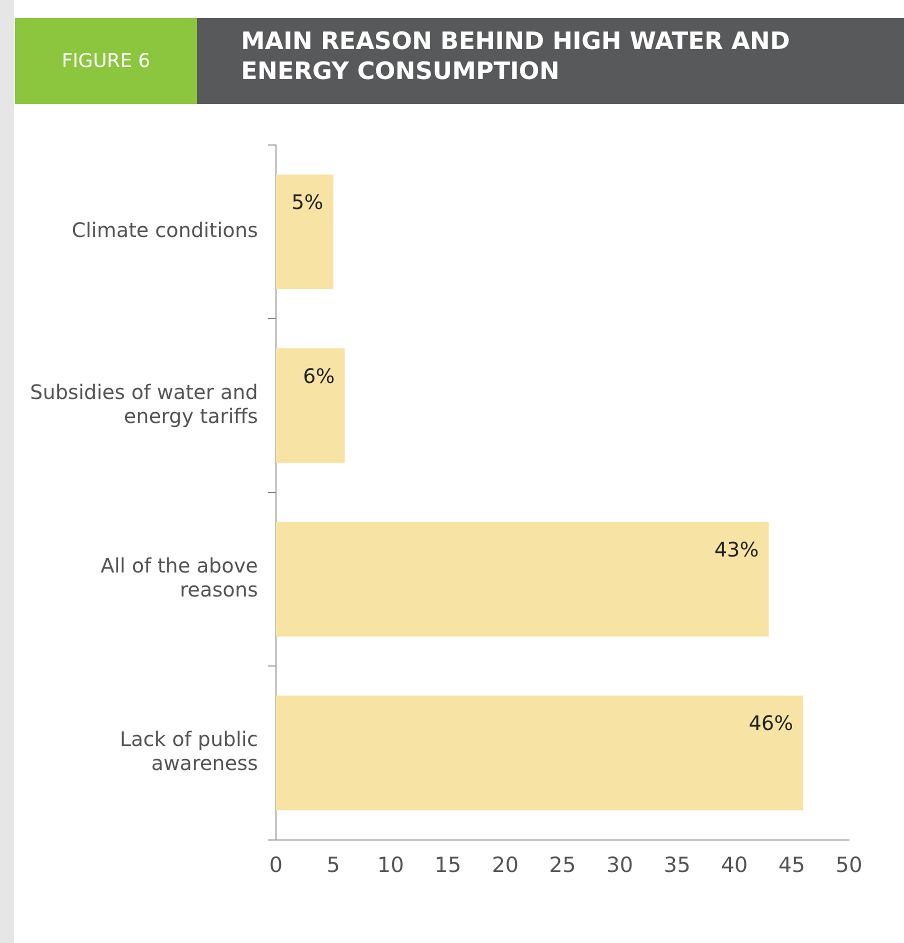  What do you see at coordinates (550, 61) in the screenshot?
I see `chart-title: MAIN REASON BEHIND HIGH WATER AND ENERGY CONSUMPTION` at bounding box center [550, 61].